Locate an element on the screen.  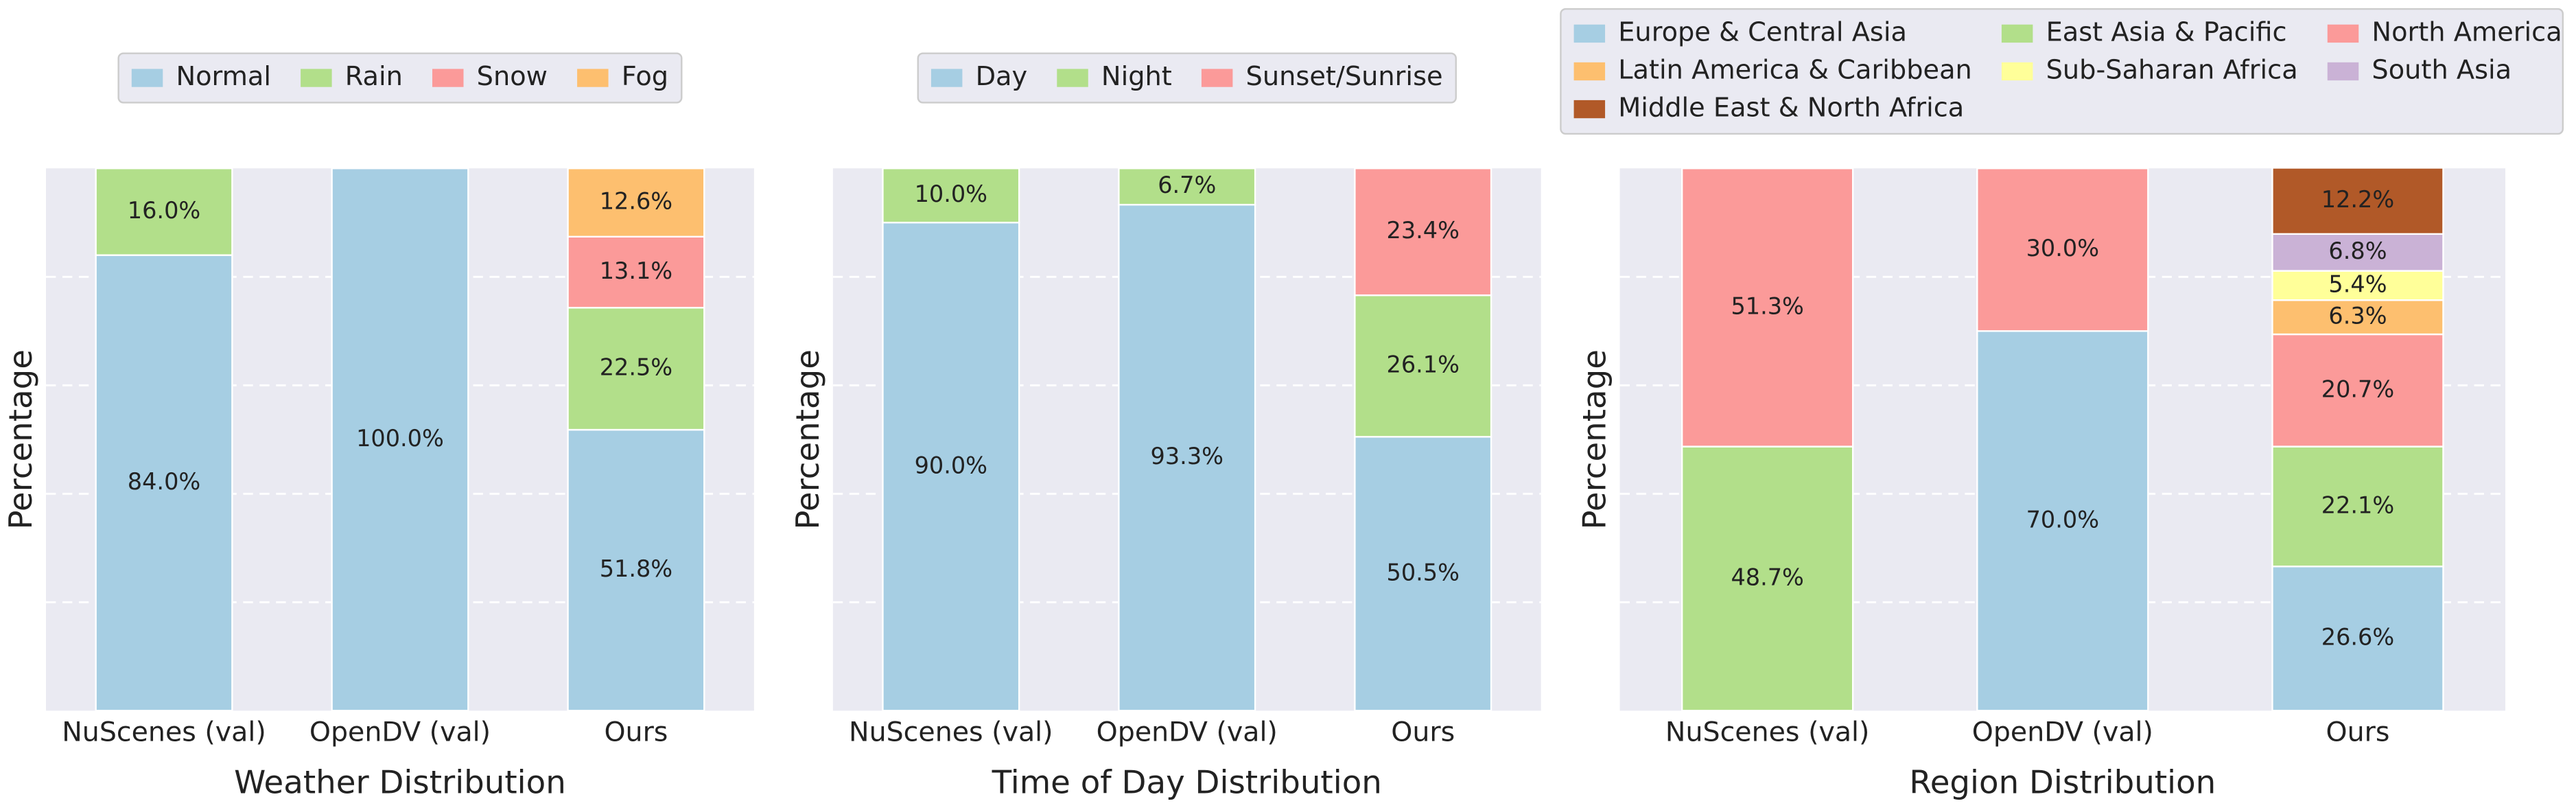
x-axis-label: Time of Day Distribution is located at coordinates (1187, 783).